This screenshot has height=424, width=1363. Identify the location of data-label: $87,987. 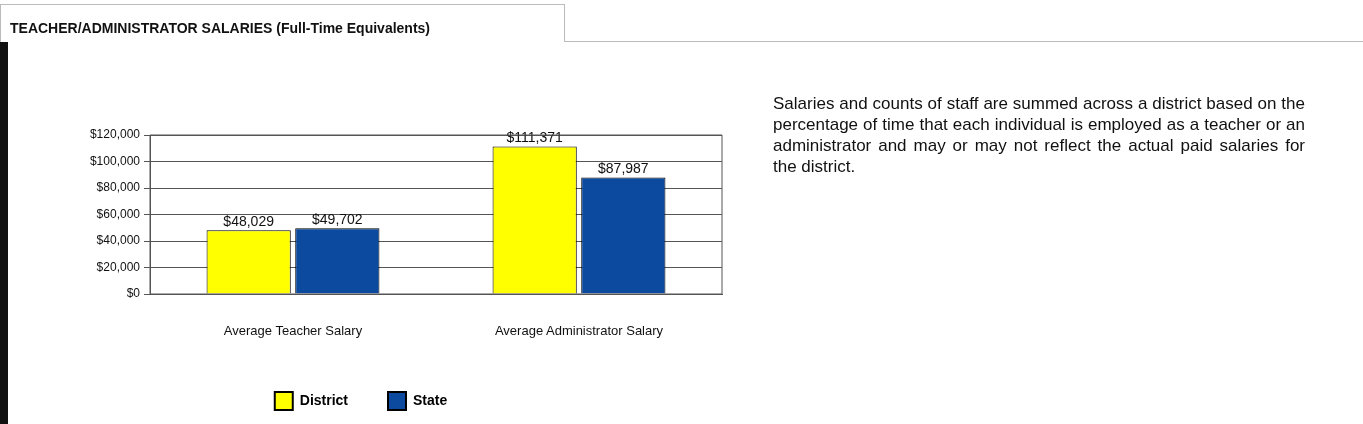
(623, 168).